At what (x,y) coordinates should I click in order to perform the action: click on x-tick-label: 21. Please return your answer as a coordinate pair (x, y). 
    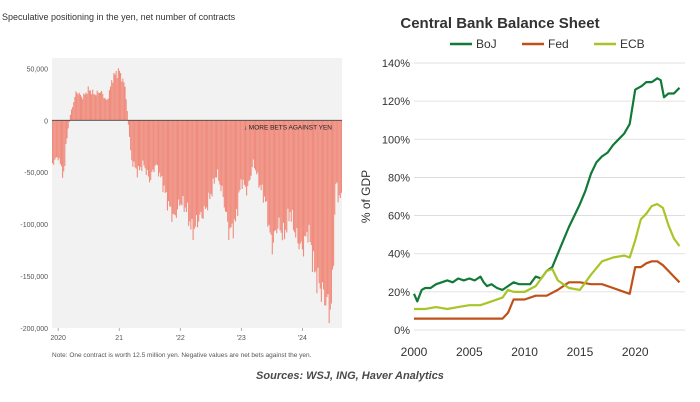
    Looking at the image, I should click on (119, 338).